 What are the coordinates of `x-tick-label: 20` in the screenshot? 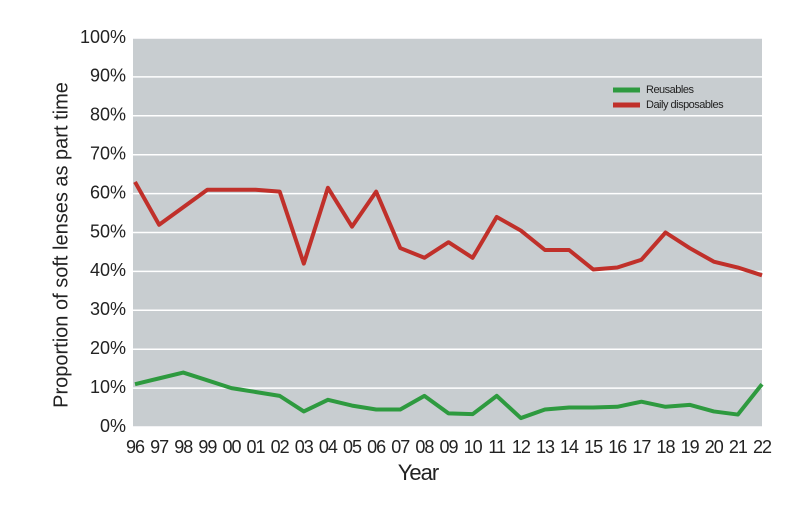 It's located at (714, 447).